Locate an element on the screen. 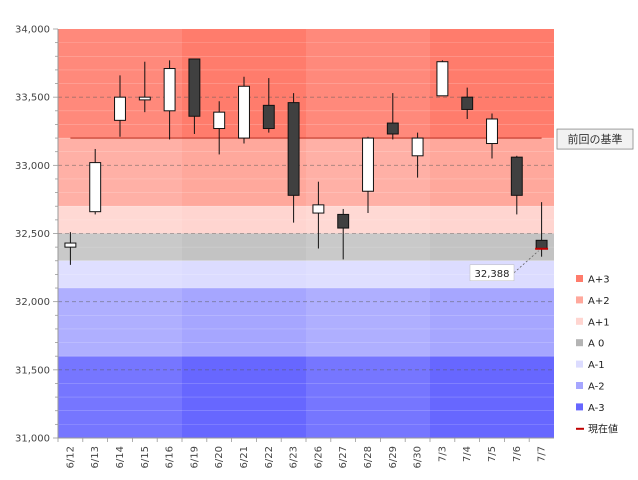 The width and height of the screenshot is (638, 480). candle-6/16 is located at coordinates (169, 100).